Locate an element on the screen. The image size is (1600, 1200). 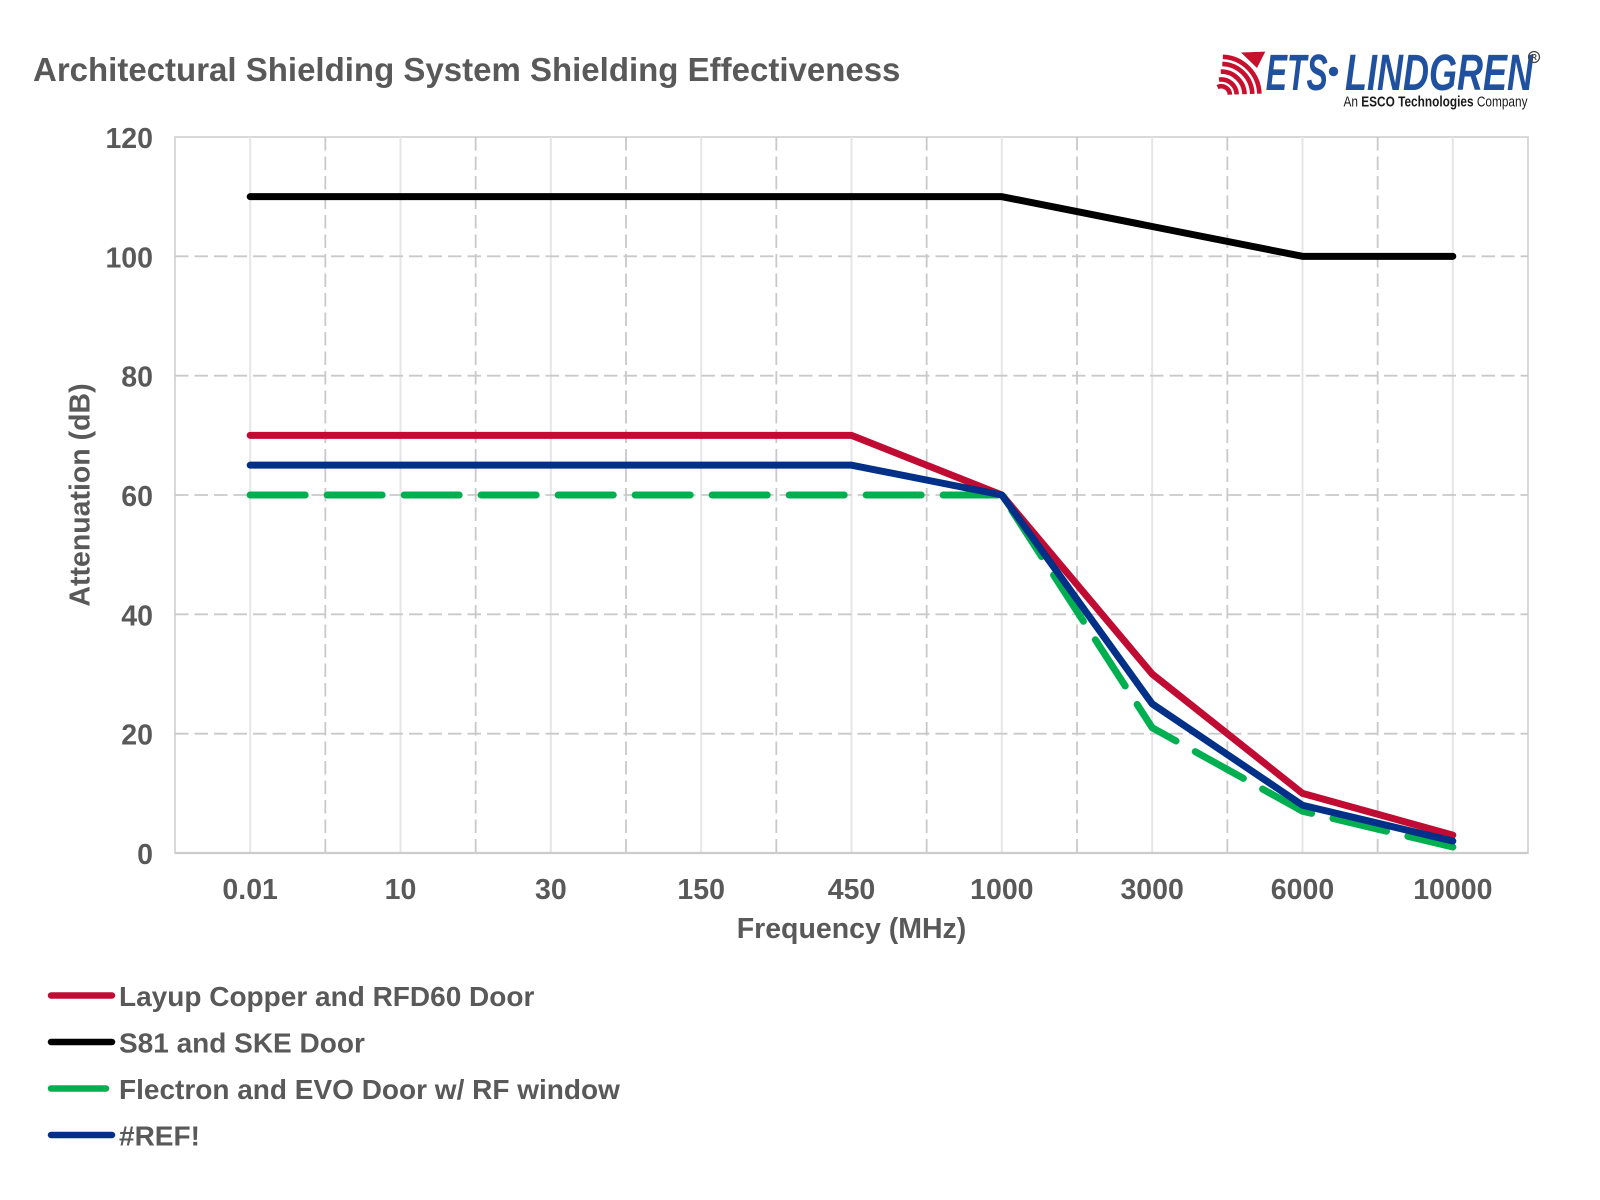
svg-text: 100 is located at coordinates (129, 258).